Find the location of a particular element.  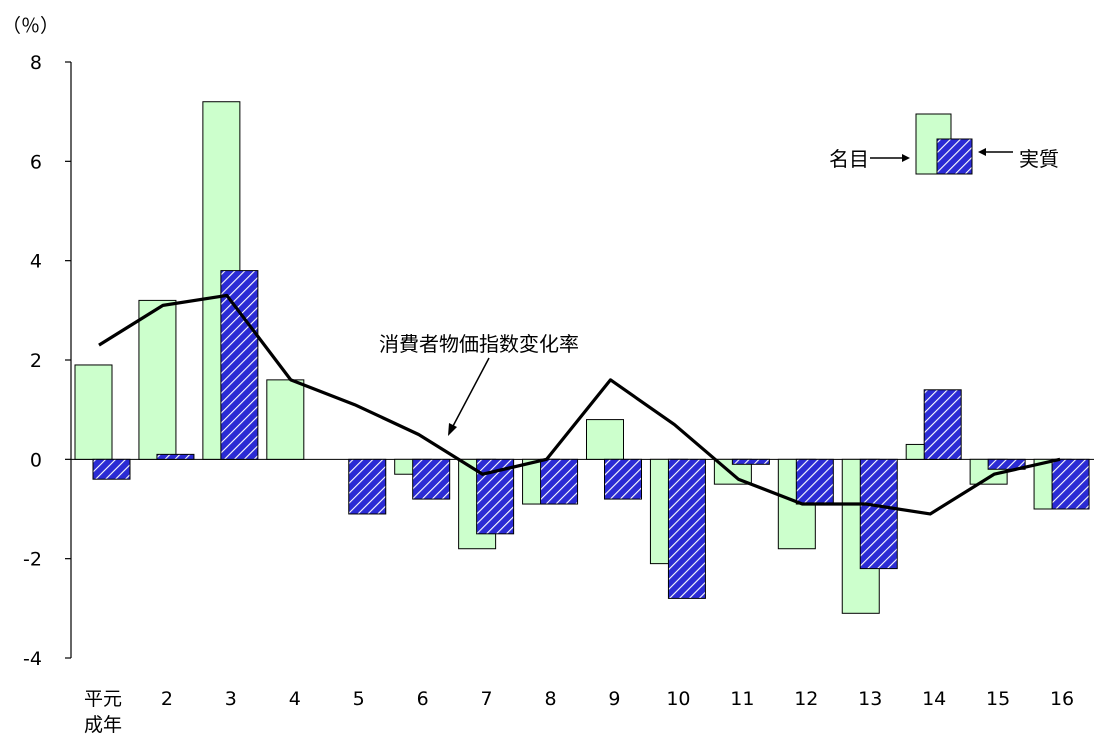

legend-label-real: 実質 is located at coordinates (1039, 159).